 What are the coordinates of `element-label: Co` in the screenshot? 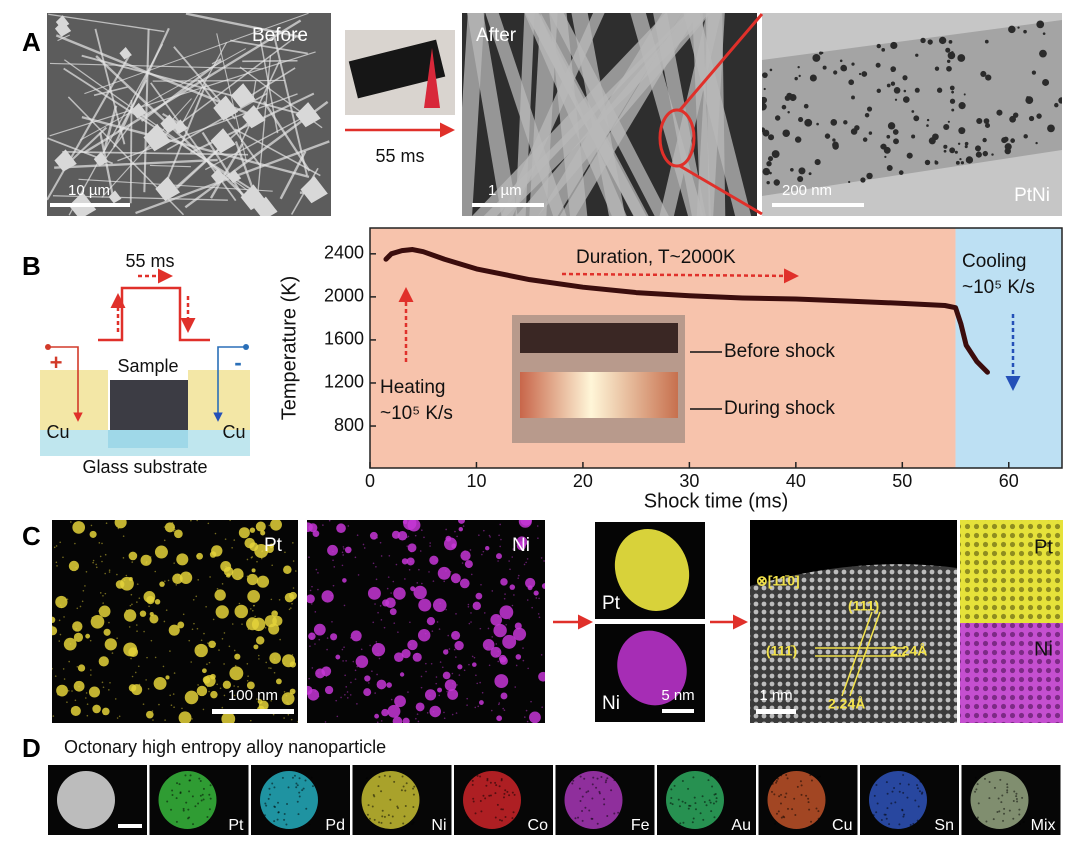 It's located at (538, 825).